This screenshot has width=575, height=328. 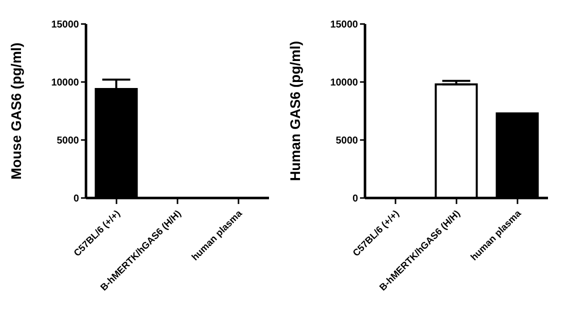 I want to click on y-axis-title: Mouse GAS6 (pg/ml), so click(x=16, y=111).